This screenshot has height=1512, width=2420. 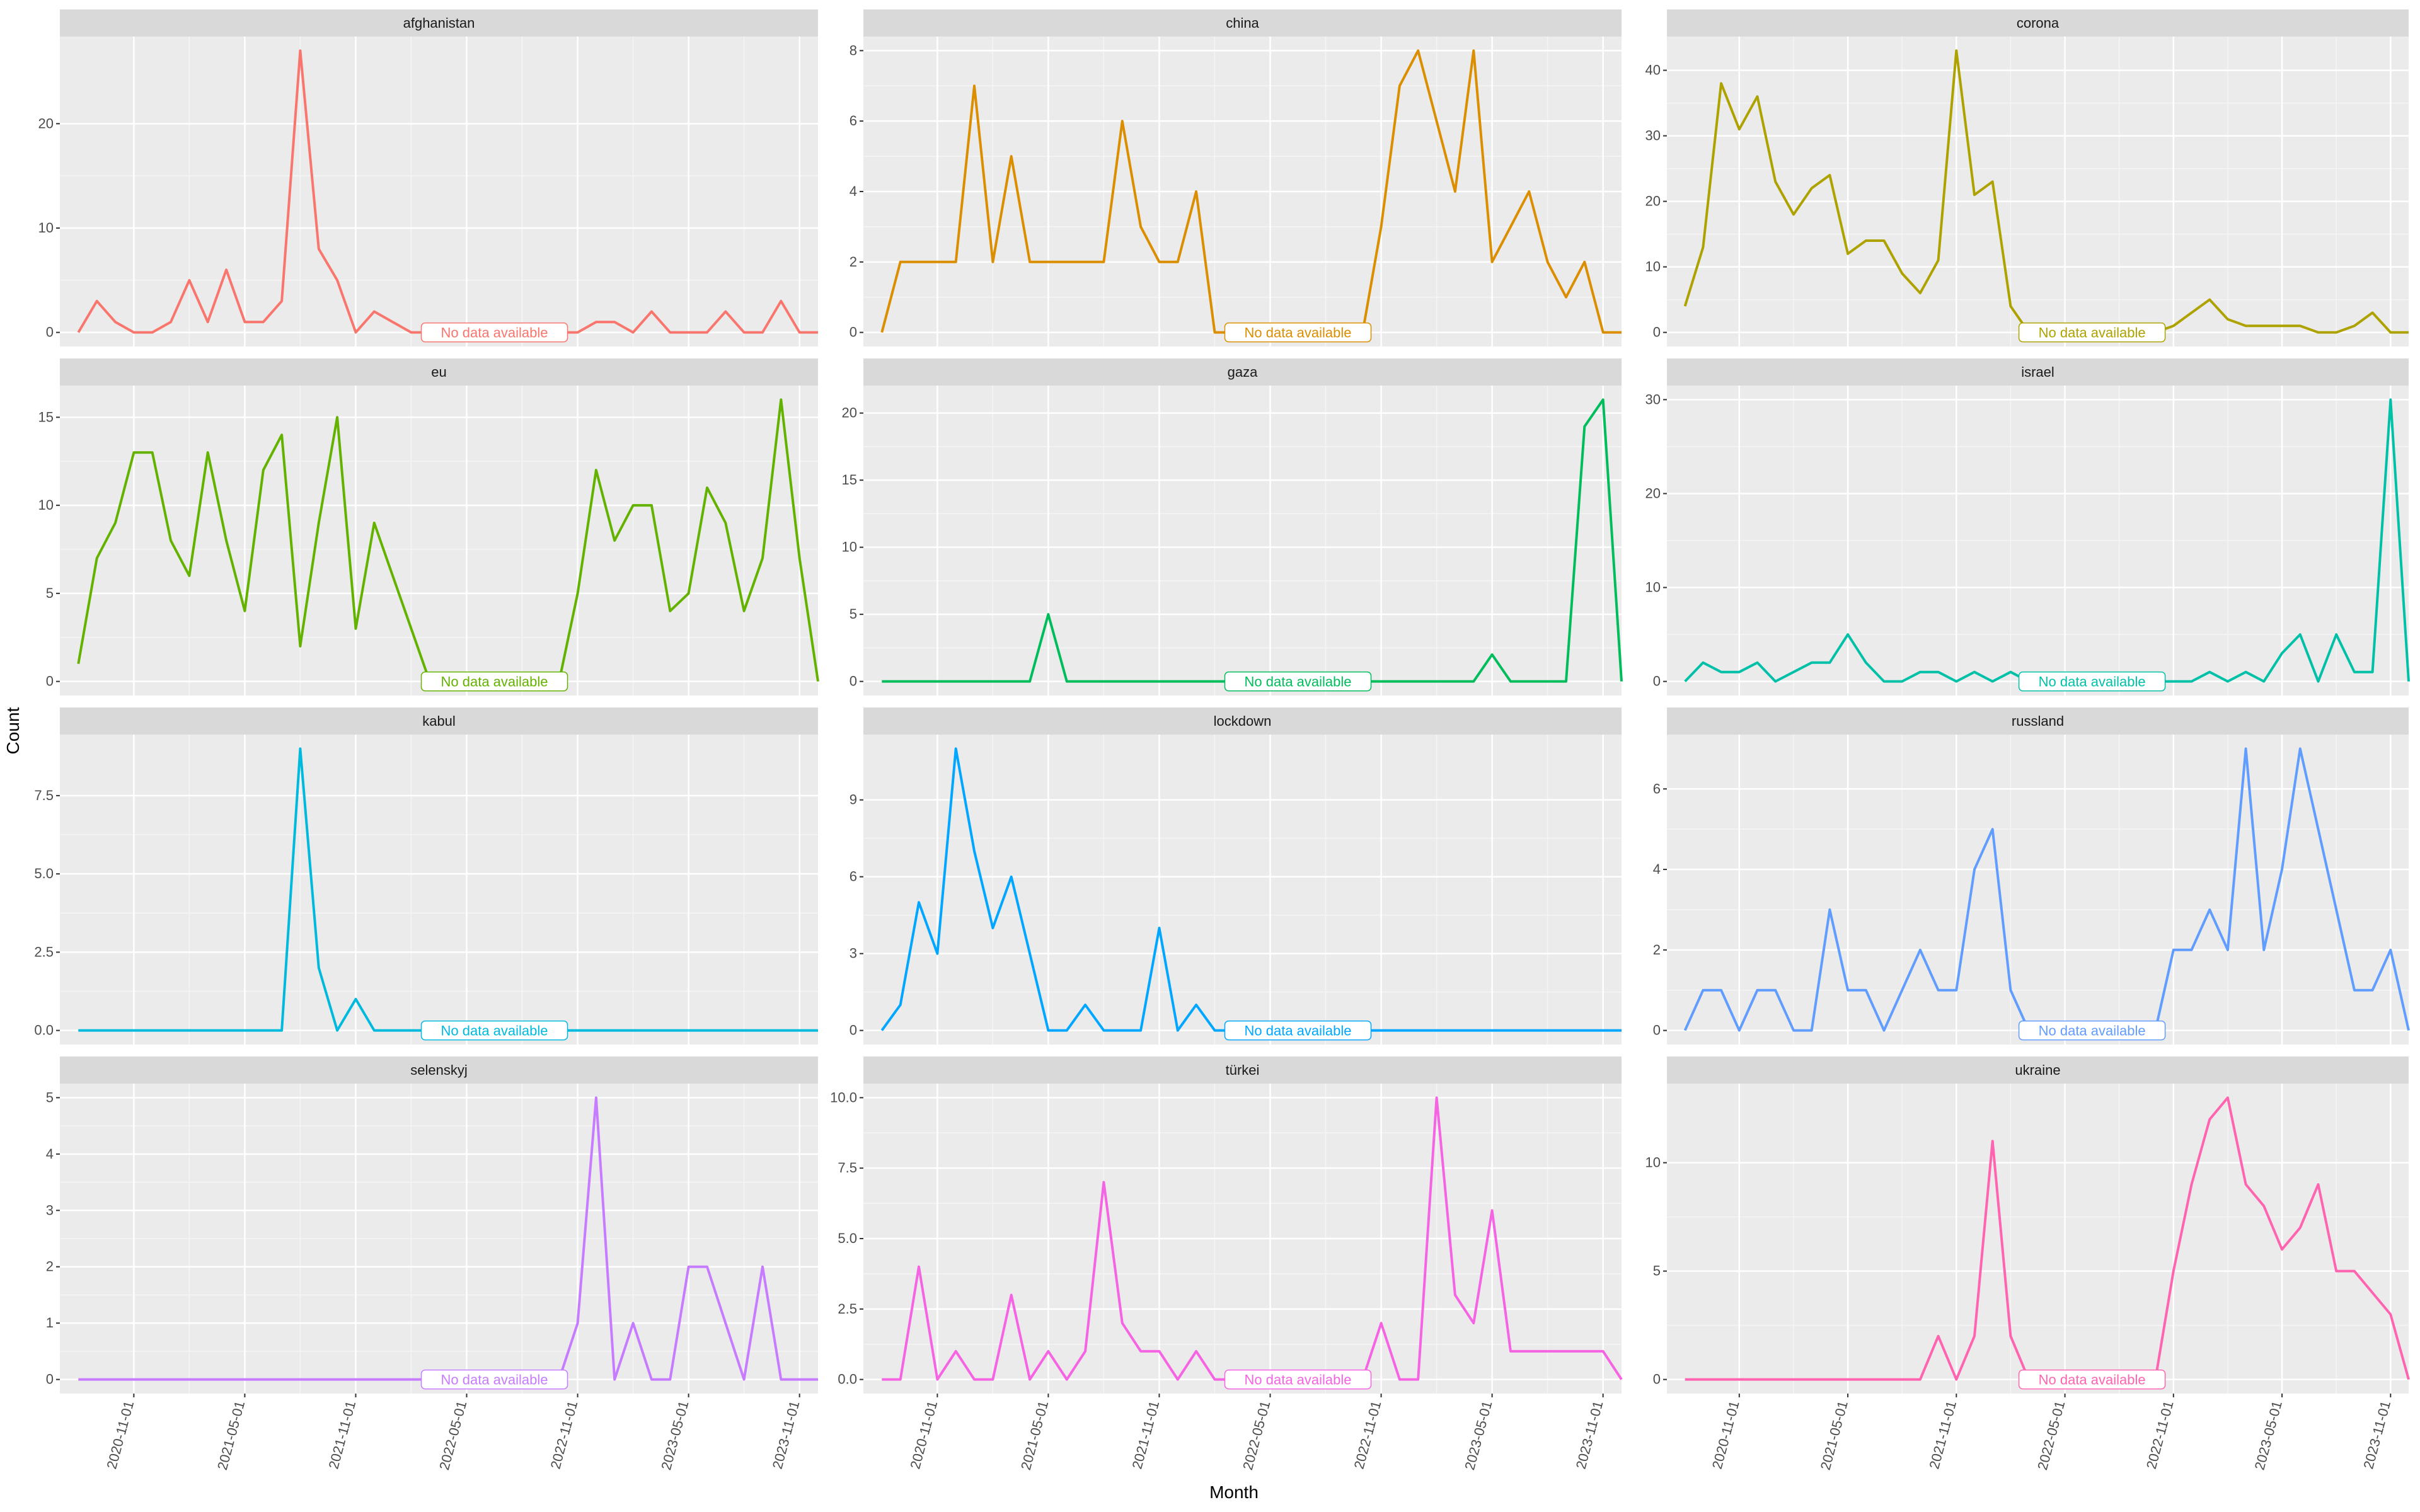 What do you see at coordinates (1234, 1492) in the screenshot?
I see `x-axis-title: Month` at bounding box center [1234, 1492].